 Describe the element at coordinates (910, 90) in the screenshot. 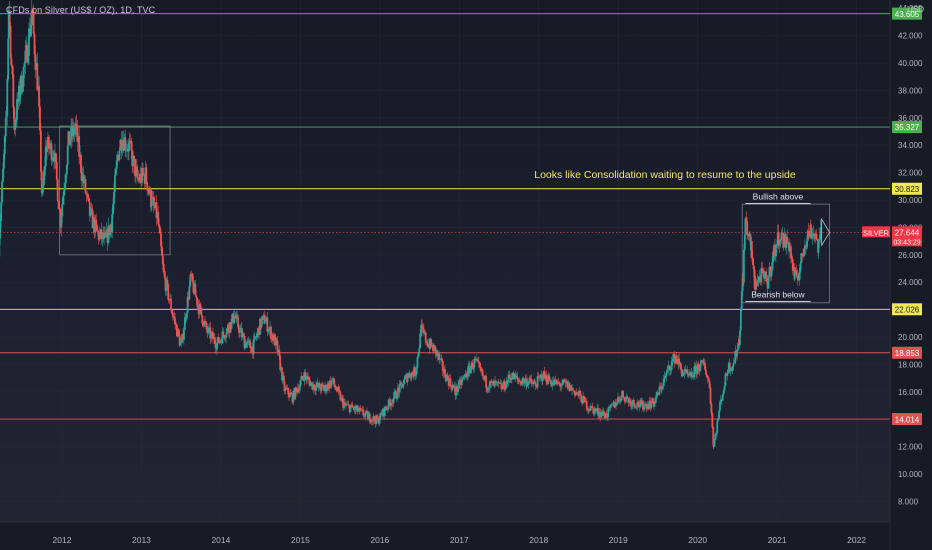

I see `y-tick-label: 38.000` at that location.